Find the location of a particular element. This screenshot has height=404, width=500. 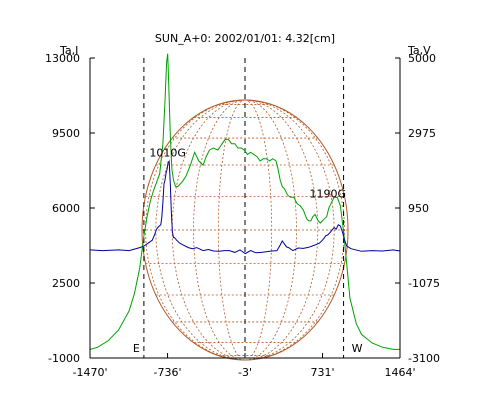

field-strength-label: 1010G is located at coordinates (167, 153).